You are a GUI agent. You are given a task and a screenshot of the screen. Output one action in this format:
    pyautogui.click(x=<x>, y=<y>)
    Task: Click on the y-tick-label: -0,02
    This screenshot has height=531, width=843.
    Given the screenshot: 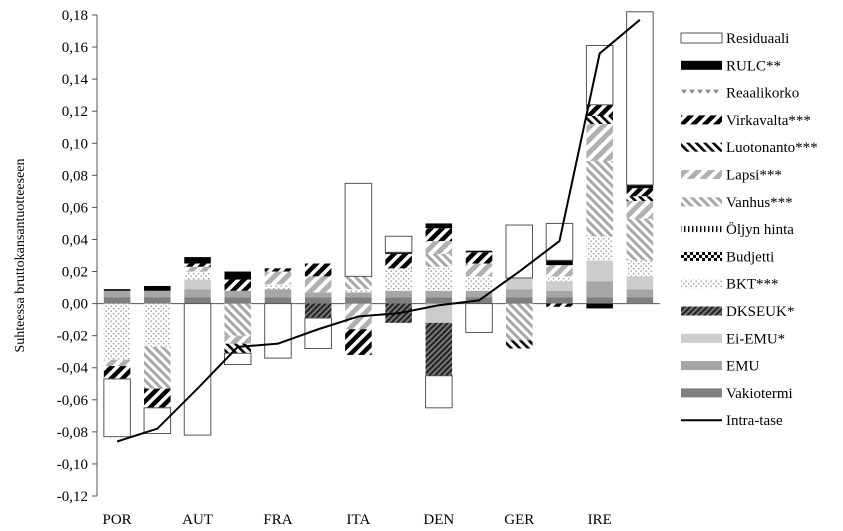 What is the action you would take?
    pyautogui.click(x=72, y=337)
    